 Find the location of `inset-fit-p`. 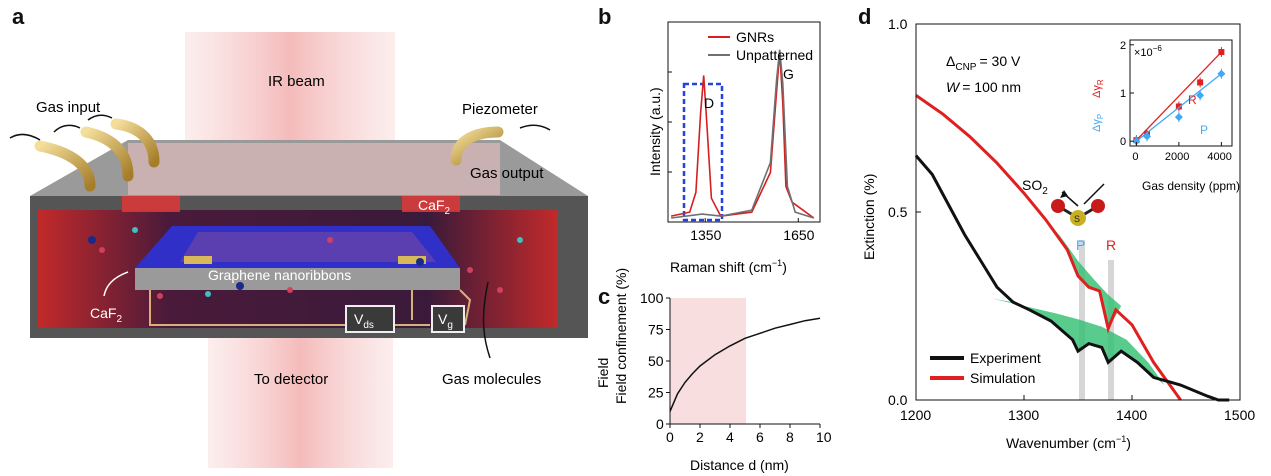

inset-fit-p is located at coordinates (1178, 107).